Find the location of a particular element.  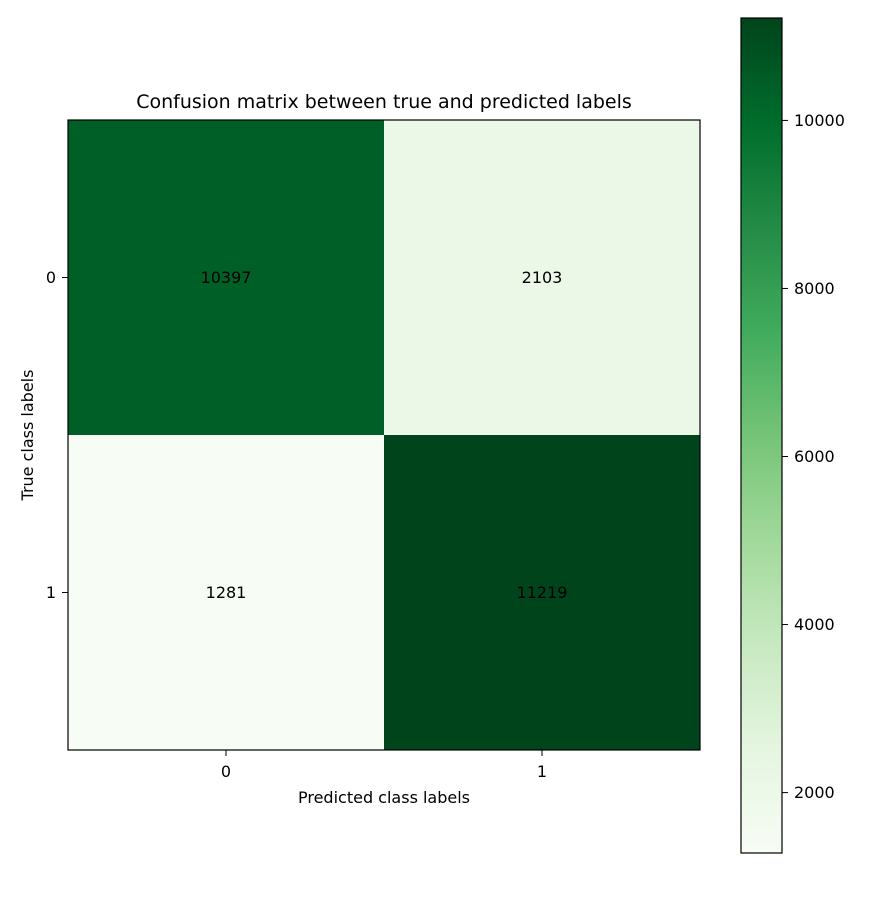

y-axis-ticks: 01 is located at coordinates (57, 435).